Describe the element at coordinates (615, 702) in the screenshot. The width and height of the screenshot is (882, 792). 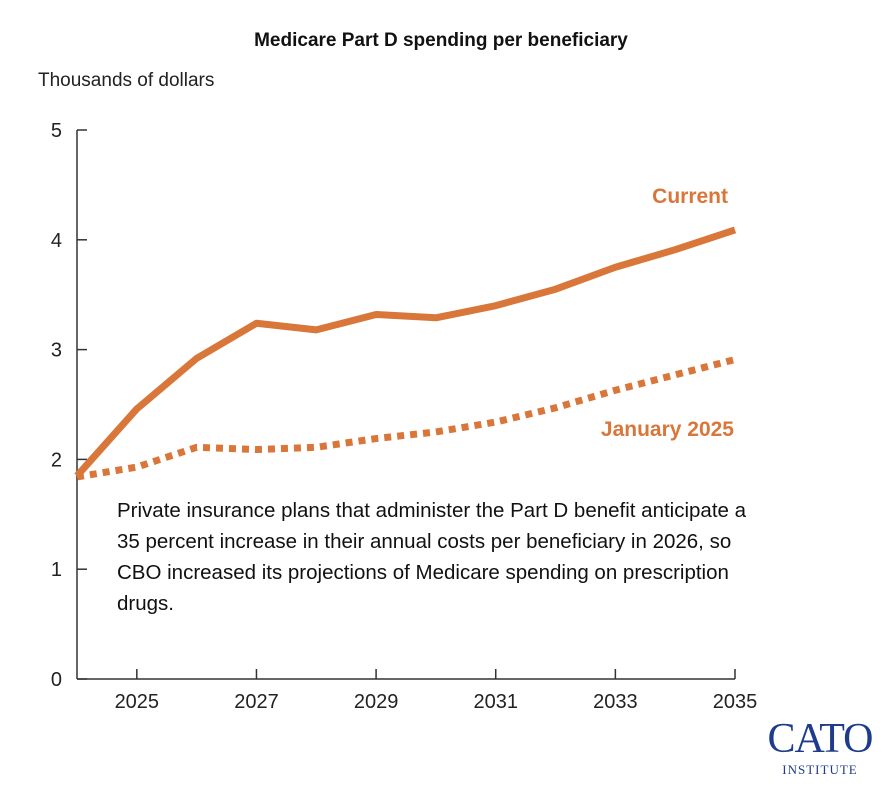
I see `x-tick-label: 2033` at that location.